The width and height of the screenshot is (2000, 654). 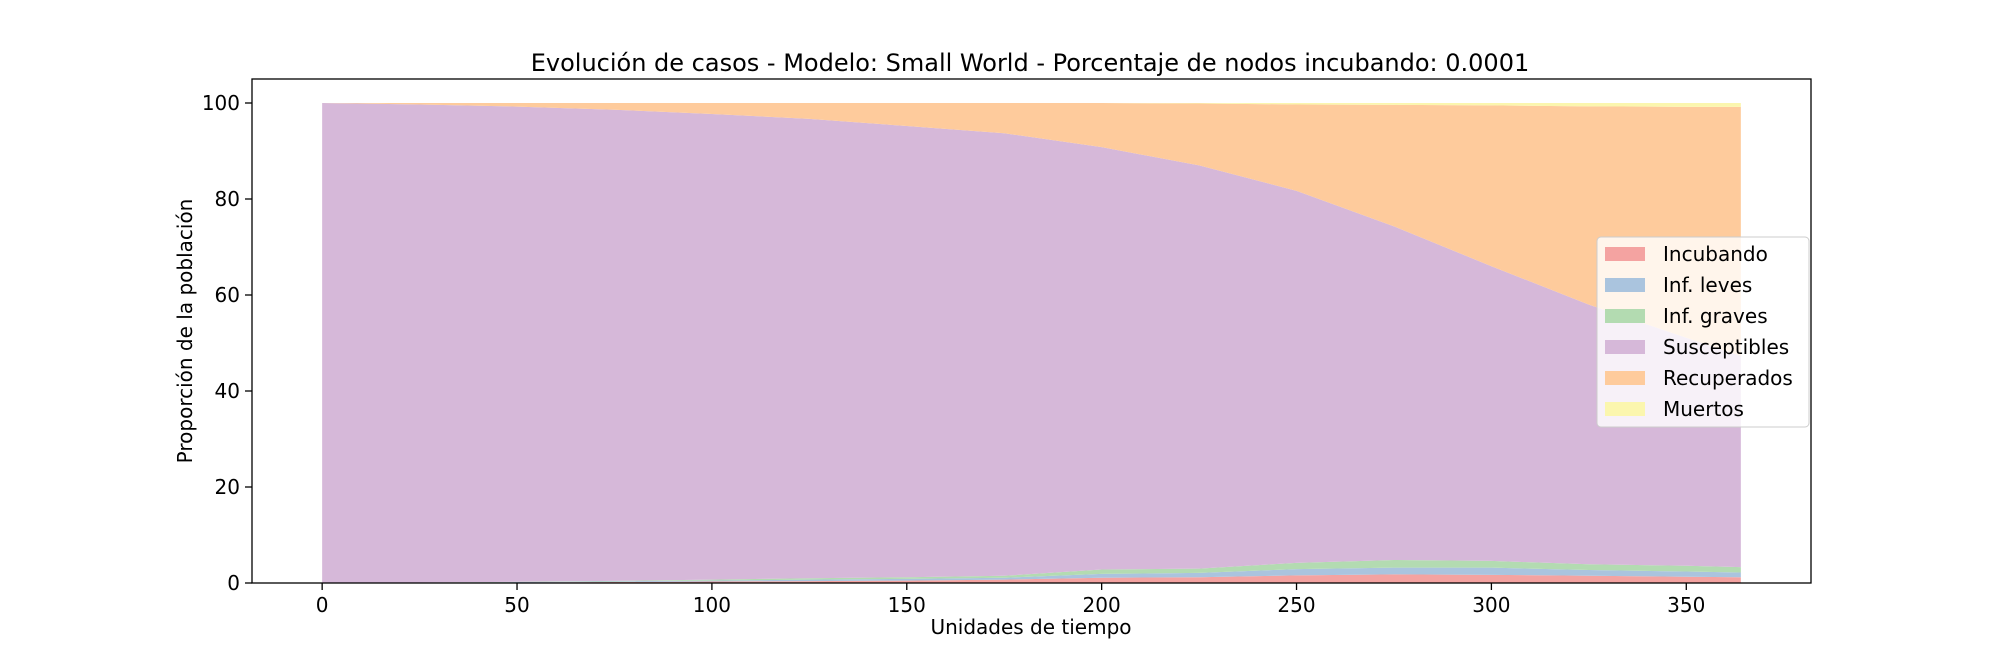 What do you see at coordinates (516, 605) in the screenshot?
I see `x-tick-label: 50` at bounding box center [516, 605].